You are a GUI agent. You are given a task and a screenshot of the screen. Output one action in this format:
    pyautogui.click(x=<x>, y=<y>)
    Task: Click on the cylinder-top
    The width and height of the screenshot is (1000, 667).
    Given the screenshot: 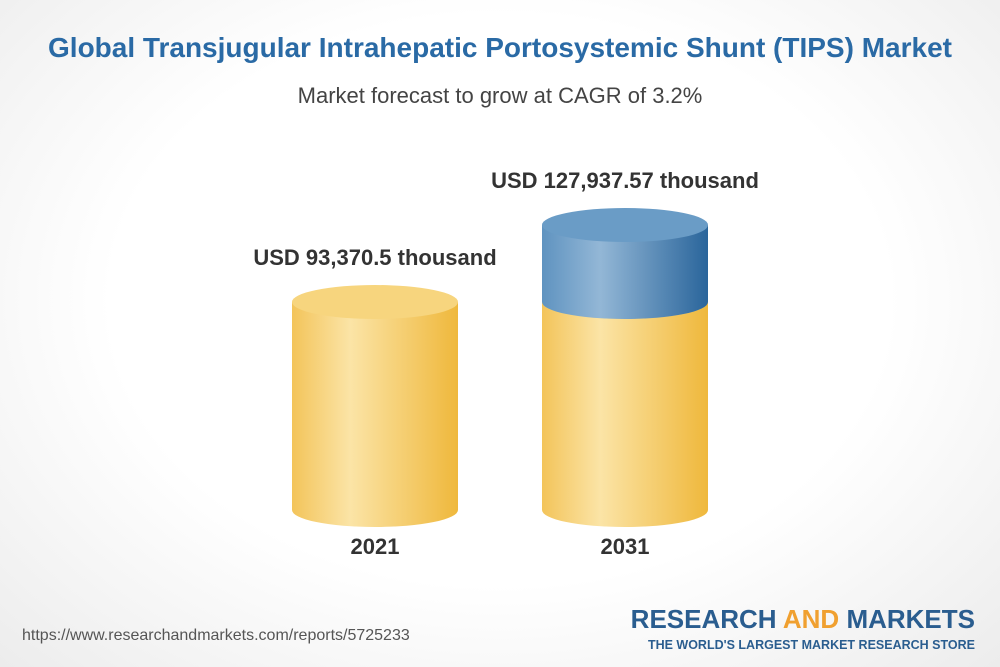 What is the action you would take?
    pyautogui.click(x=375, y=302)
    